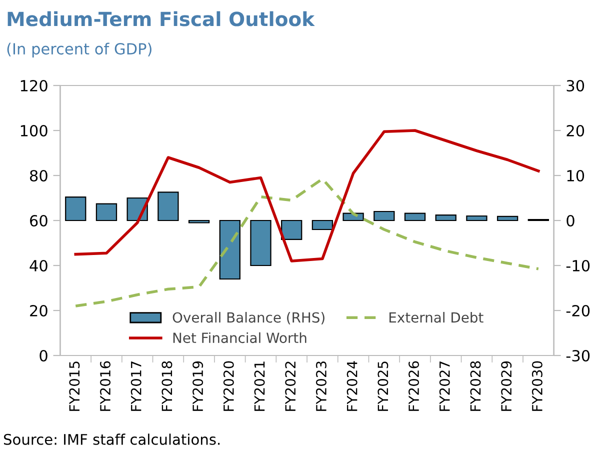 This screenshot has width=602, height=450. Describe the element at coordinates (198, 386) in the screenshot. I see `x-tick-label: FY2019` at that location.